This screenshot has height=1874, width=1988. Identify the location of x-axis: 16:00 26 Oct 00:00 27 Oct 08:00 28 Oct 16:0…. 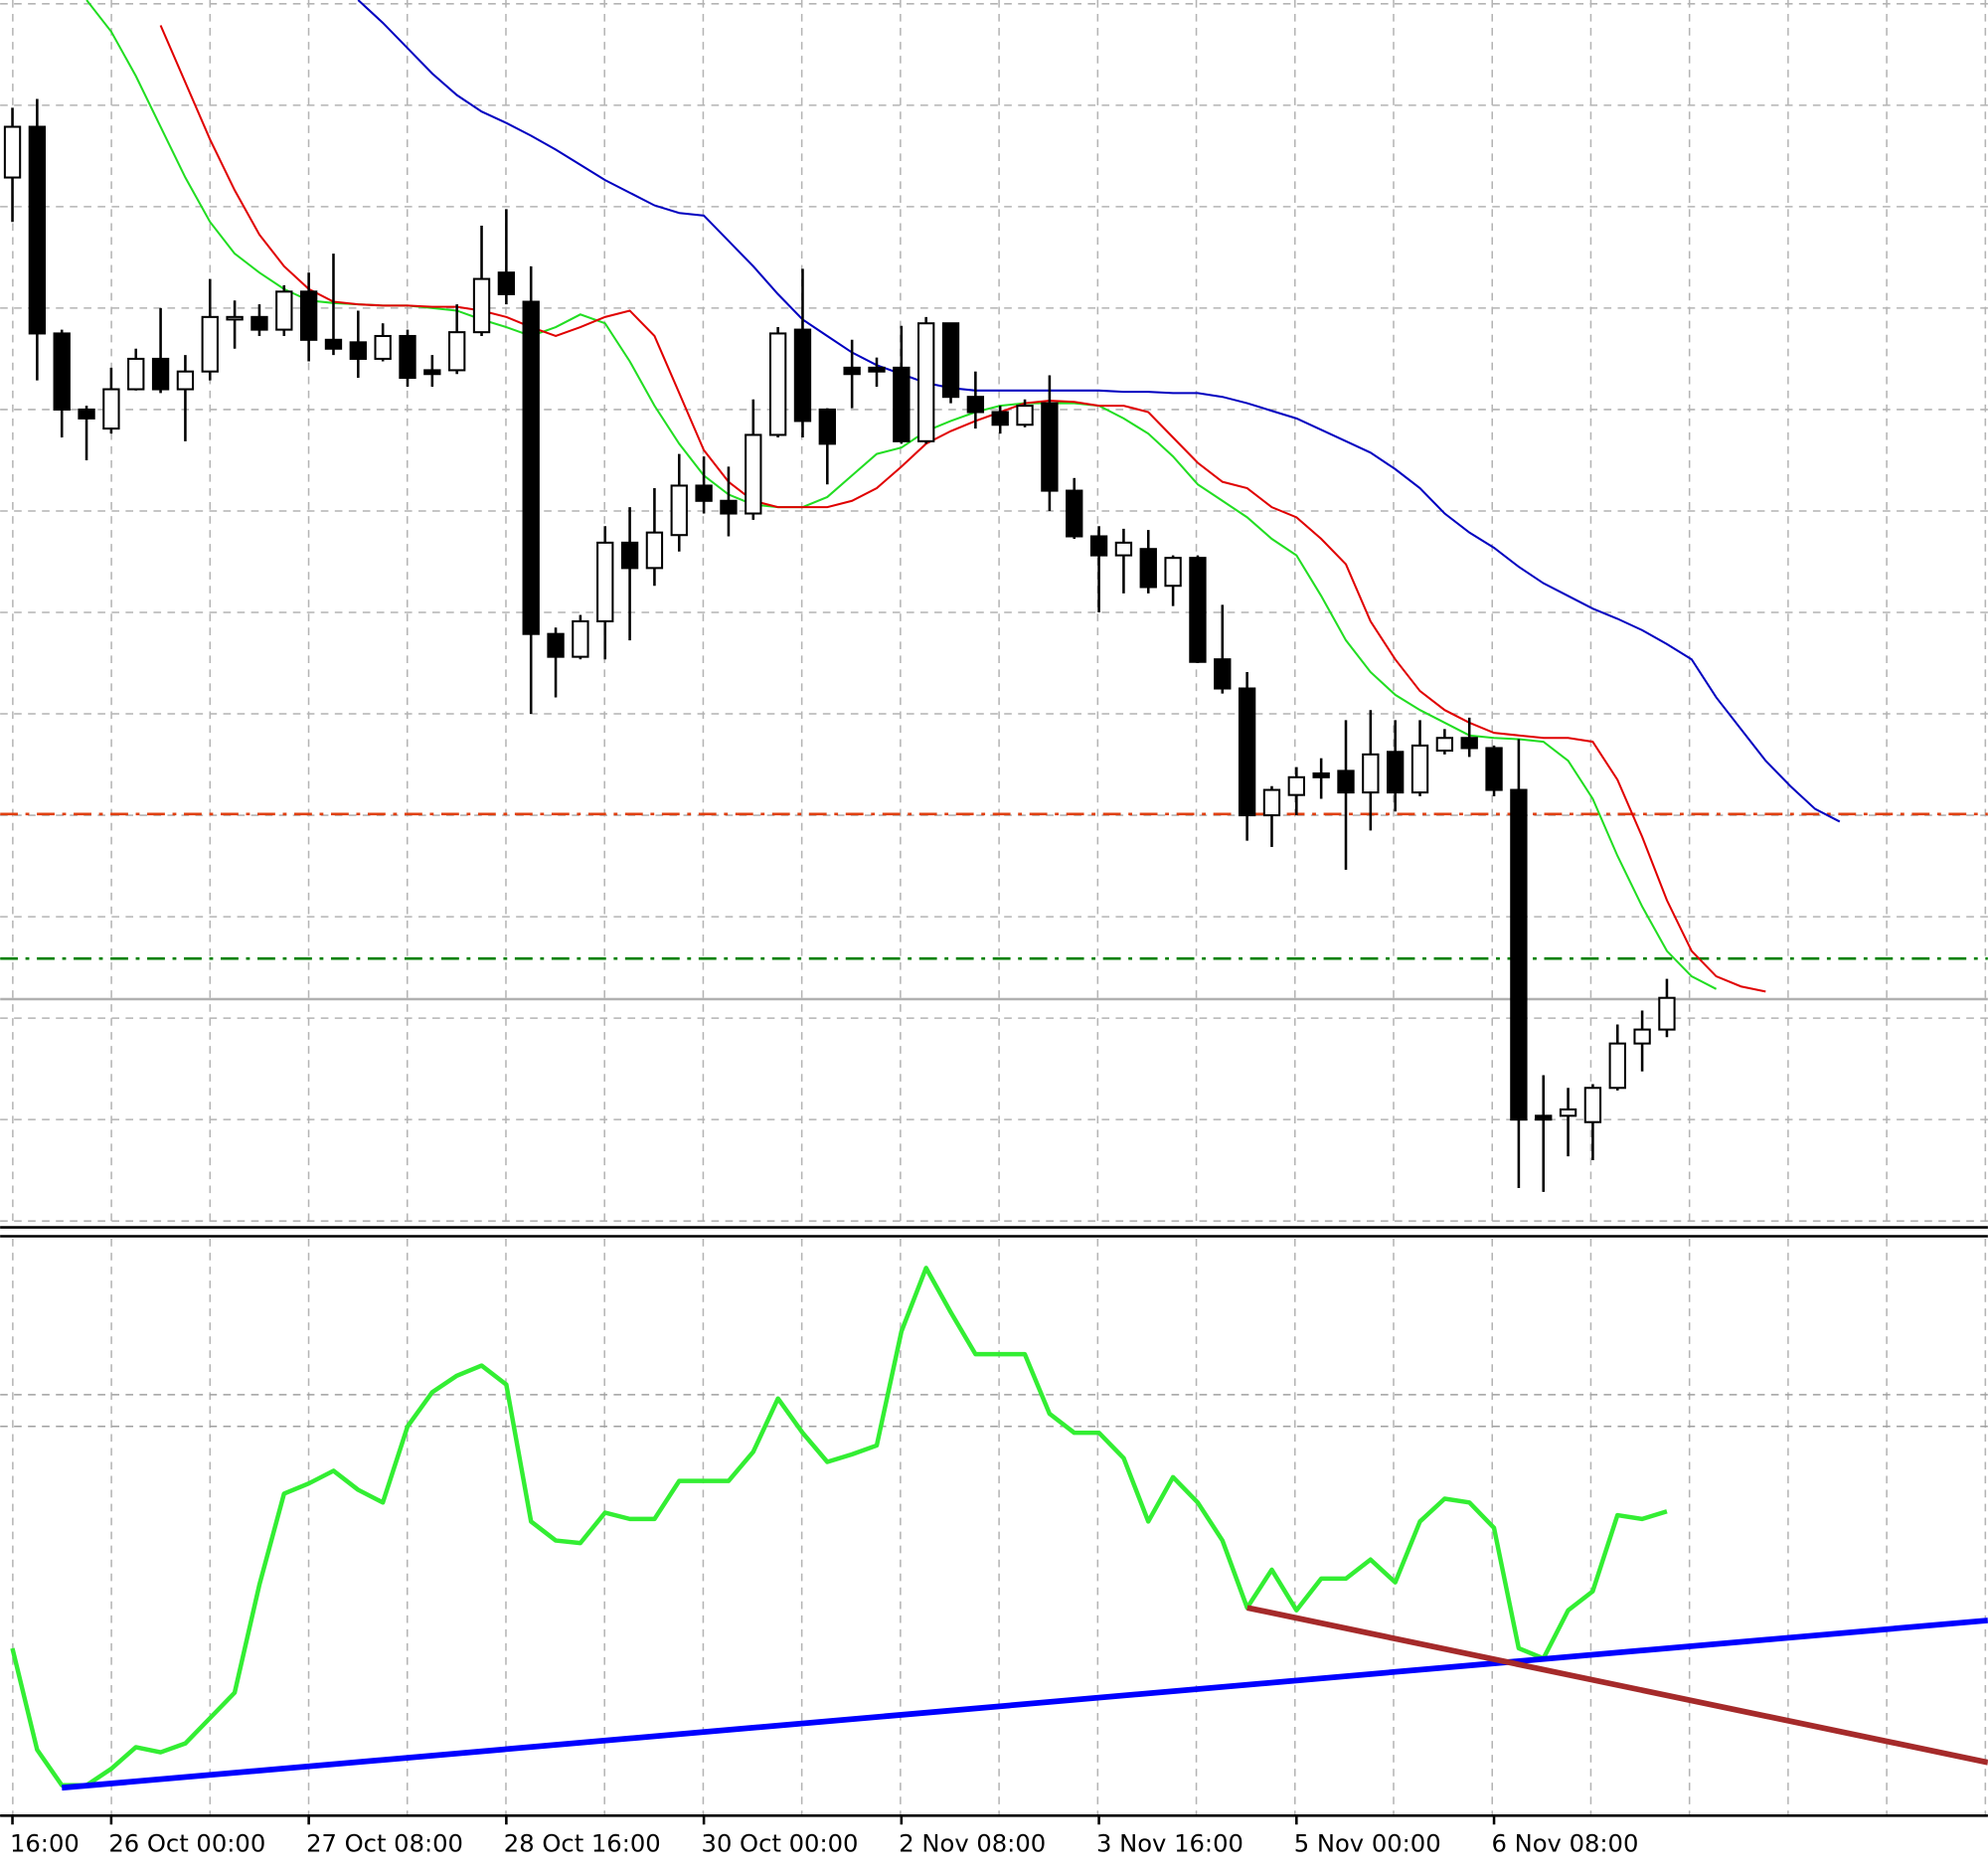
(824, 1836).